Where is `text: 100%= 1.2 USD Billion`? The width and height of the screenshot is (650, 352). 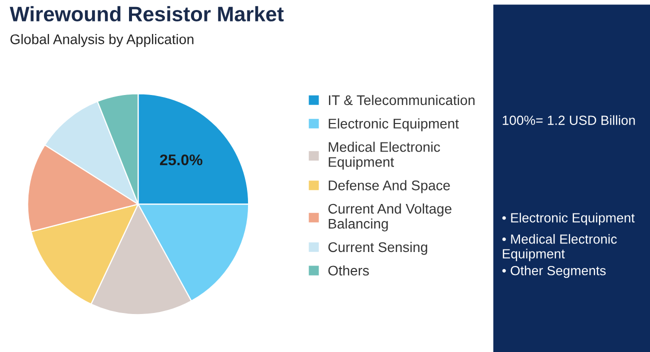 text: 100%= 1.2 USD Billion is located at coordinates (568, 120).